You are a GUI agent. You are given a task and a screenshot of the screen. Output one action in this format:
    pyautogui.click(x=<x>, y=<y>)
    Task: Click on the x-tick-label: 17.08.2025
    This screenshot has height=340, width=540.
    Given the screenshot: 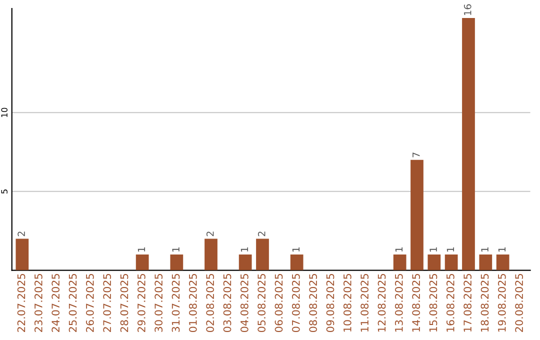 What is the action you would take?
    pyautogui.click(x=468, y=303)
    